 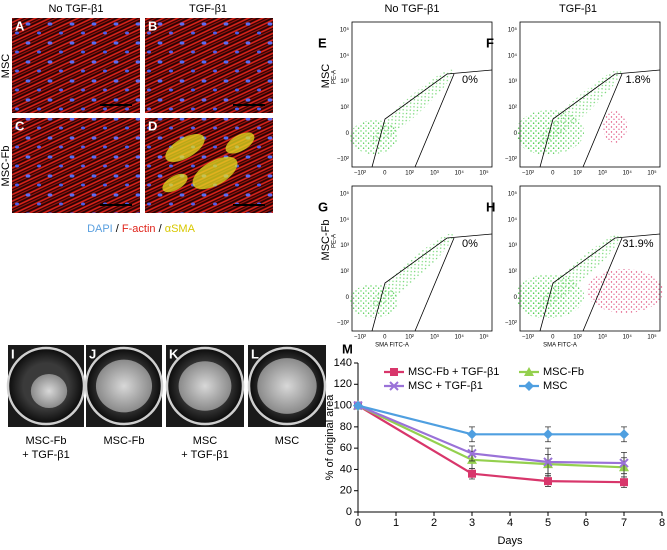 What do you see at coordinates (92, 353) in the screenshot?
I see `panel-letter: J` at bounding box center [92, 353].